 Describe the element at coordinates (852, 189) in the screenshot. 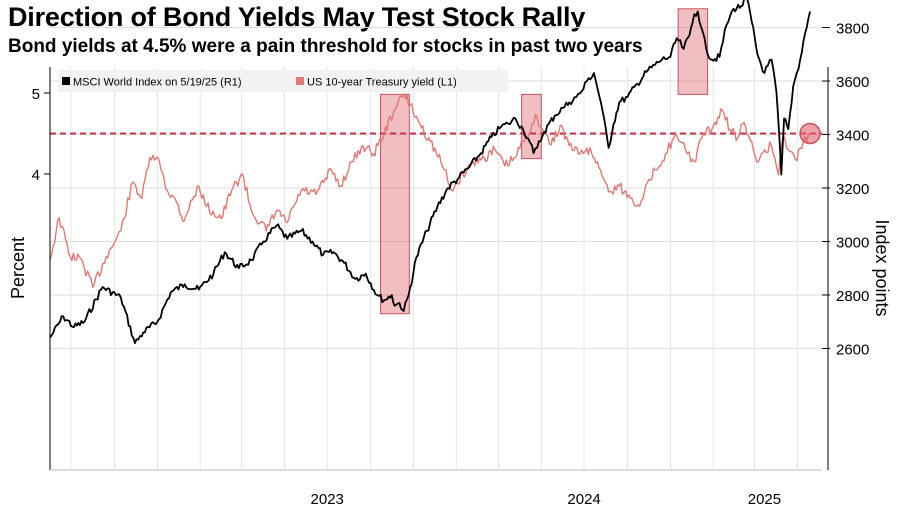

I see `right-axis-tick-label: 3200` at that location.